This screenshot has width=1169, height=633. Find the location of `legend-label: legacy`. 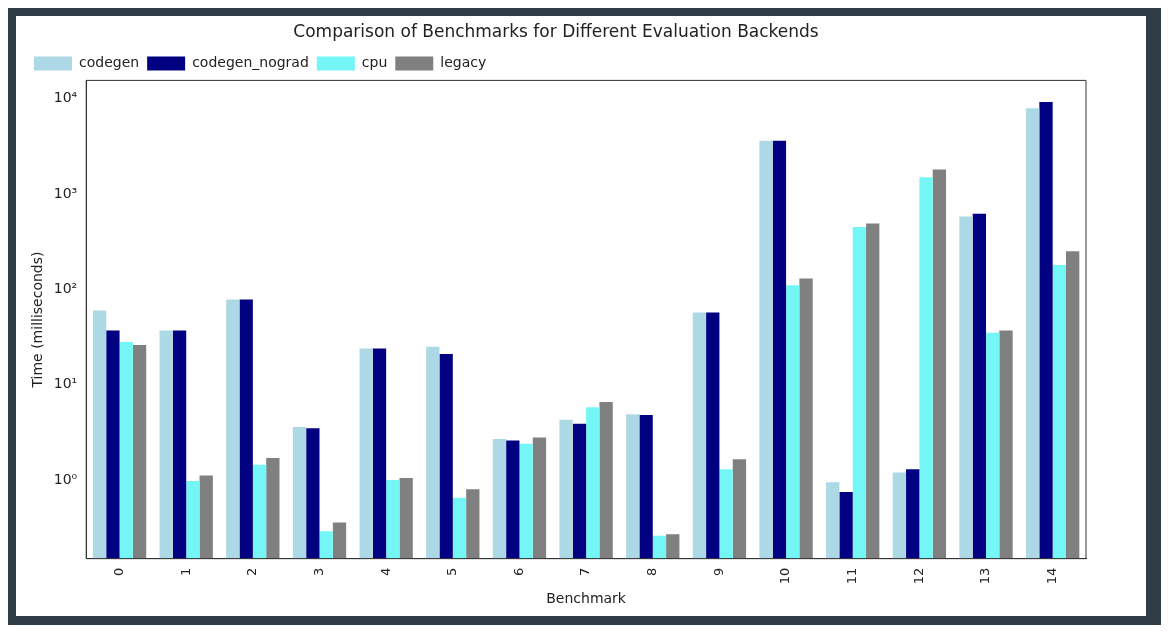

legend-label: legacy is located at coordinates (463, 62).